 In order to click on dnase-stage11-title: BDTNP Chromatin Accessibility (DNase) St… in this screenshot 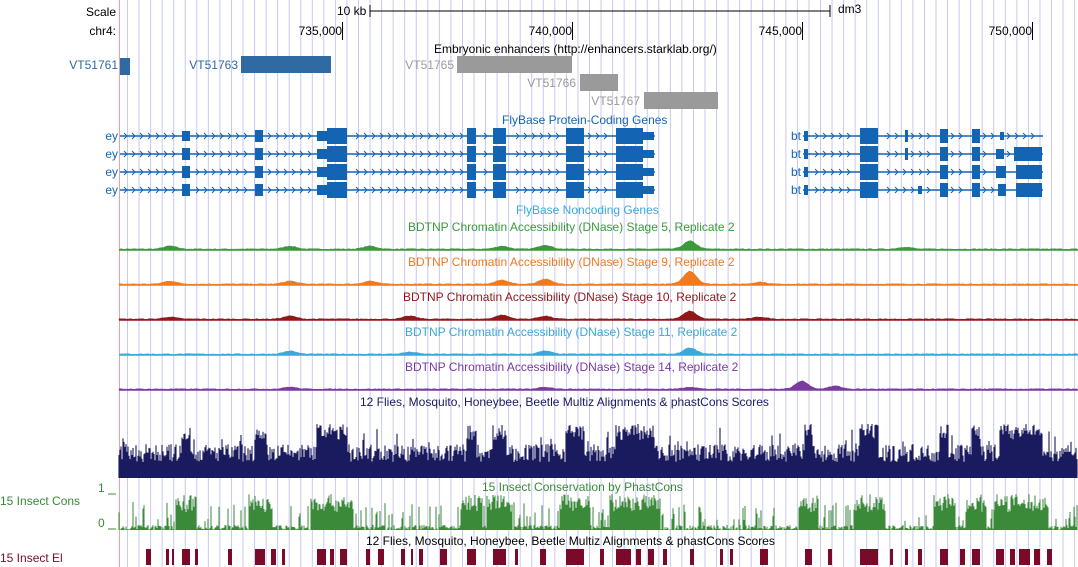, I will do `click(571, 332)`.